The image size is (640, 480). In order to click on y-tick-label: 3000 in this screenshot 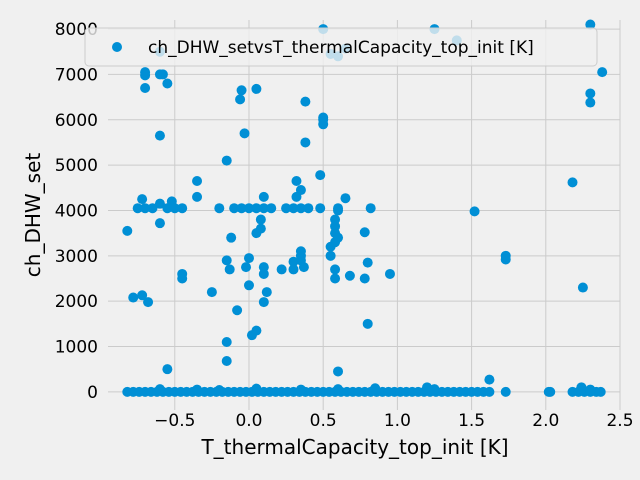, I will do `click(76, 257)`.